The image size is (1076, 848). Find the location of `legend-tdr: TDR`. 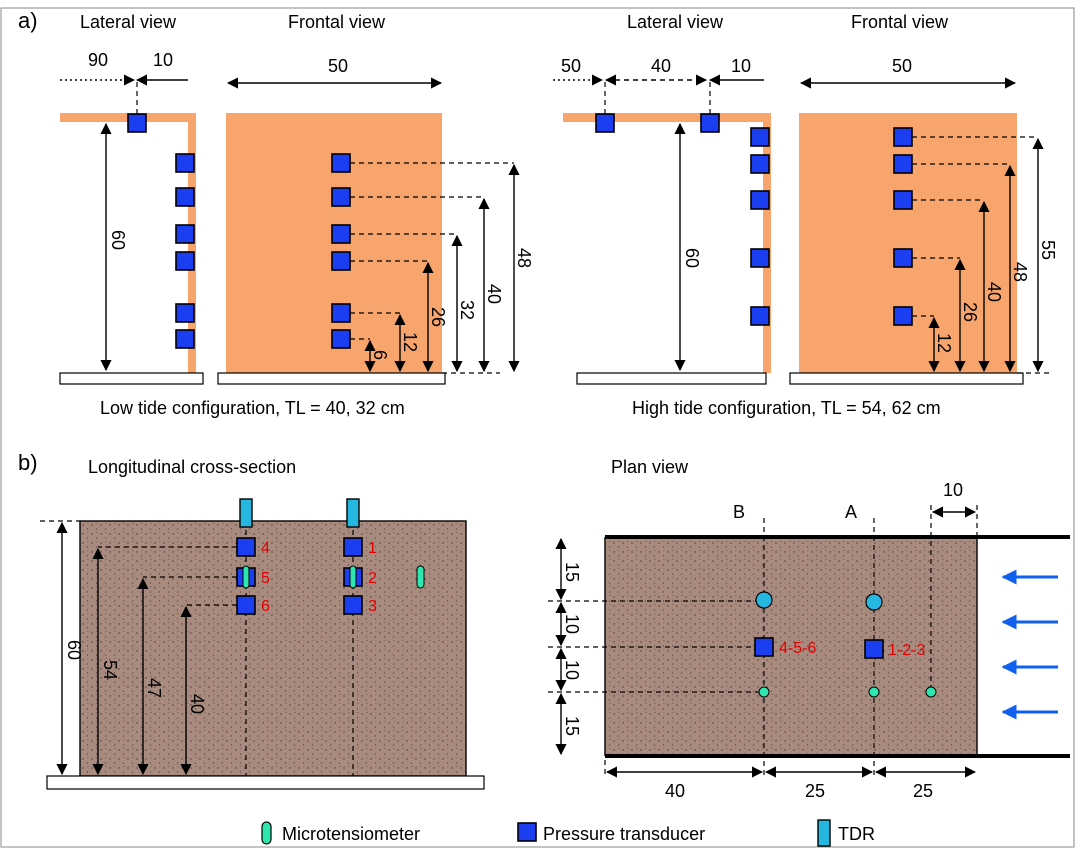

legend-tdr: TDR is located at coordinates (856, 834).